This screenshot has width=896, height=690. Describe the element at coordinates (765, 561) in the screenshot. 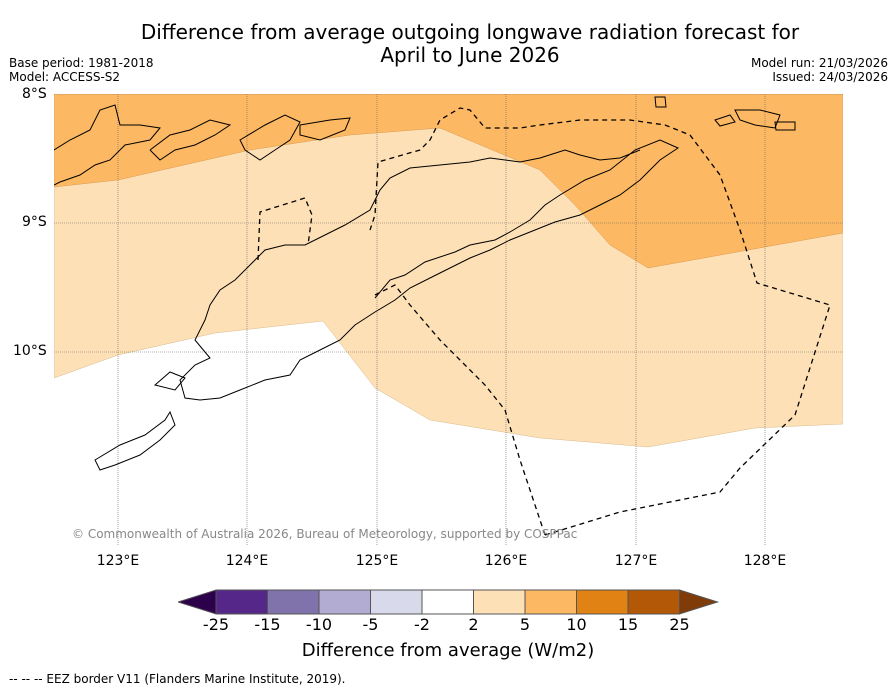

I see `lon-label: 128°E` at that location.